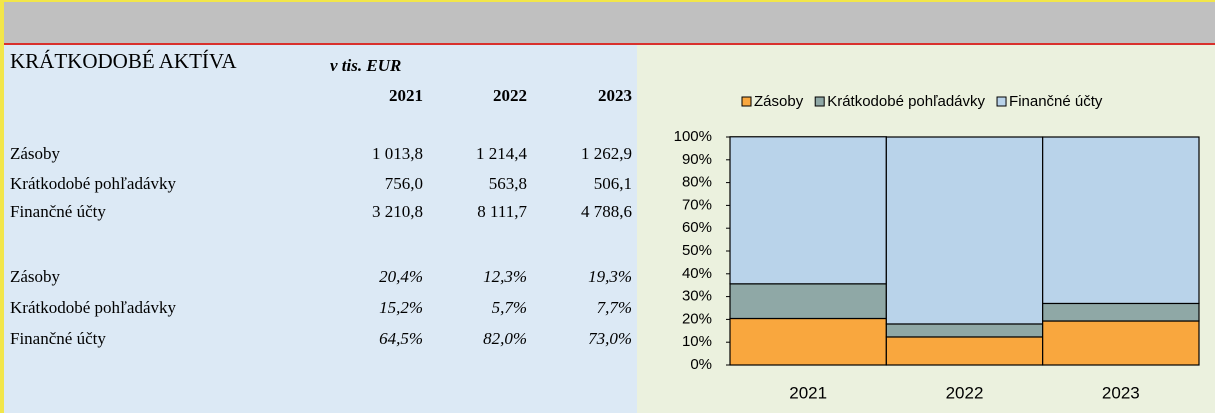 This screenshot has height=413, width=1215. Describe the element at coordinates (607, 22) in the screenshot. I see `header-bar` at that location.